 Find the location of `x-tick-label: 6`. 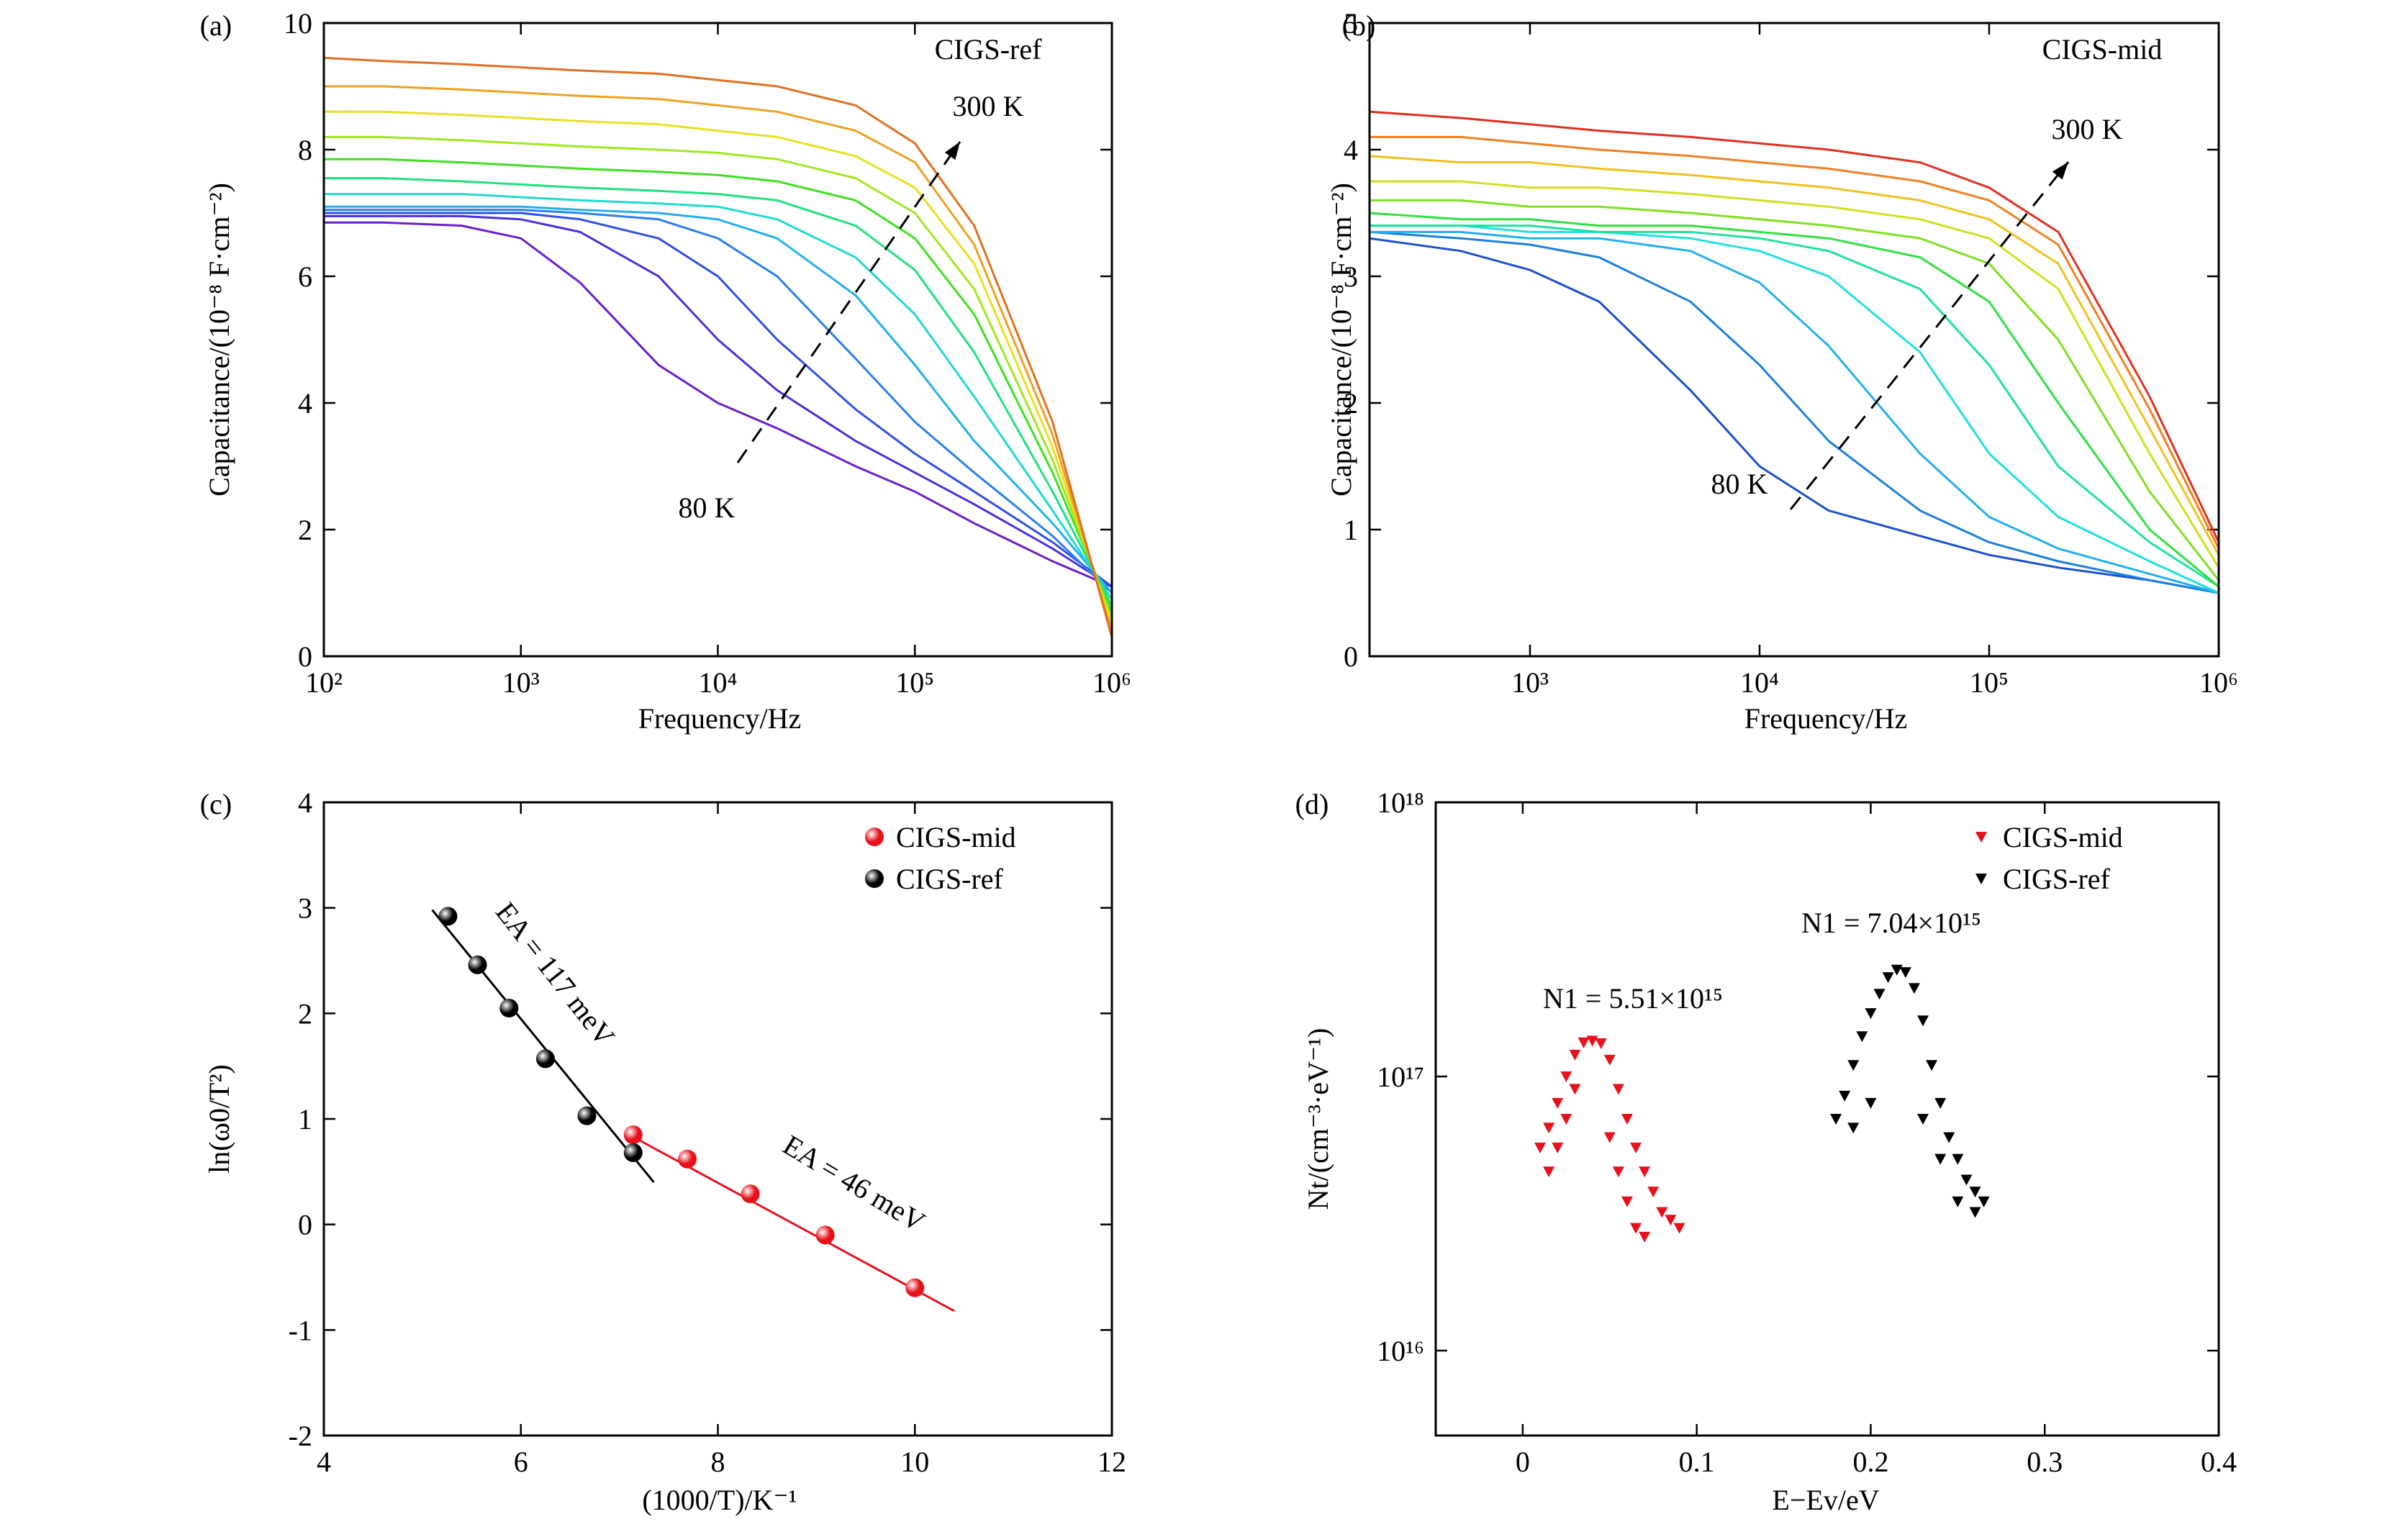

x-tick-label: 6 is located at coordinates (521, 1462).